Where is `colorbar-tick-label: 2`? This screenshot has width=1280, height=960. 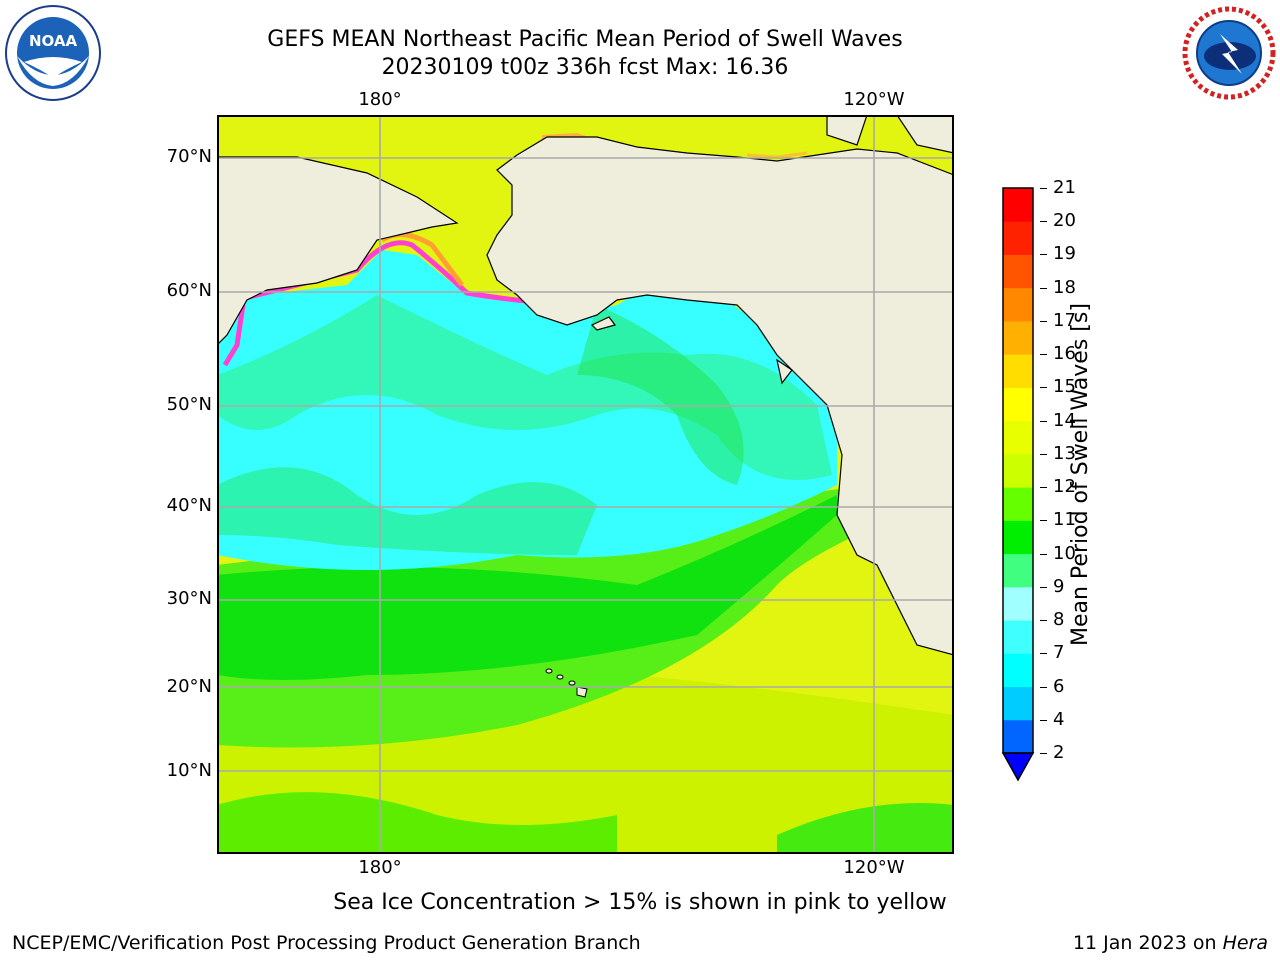 colorbar-tick-label: 2 is located at coordinates (1059, 752).